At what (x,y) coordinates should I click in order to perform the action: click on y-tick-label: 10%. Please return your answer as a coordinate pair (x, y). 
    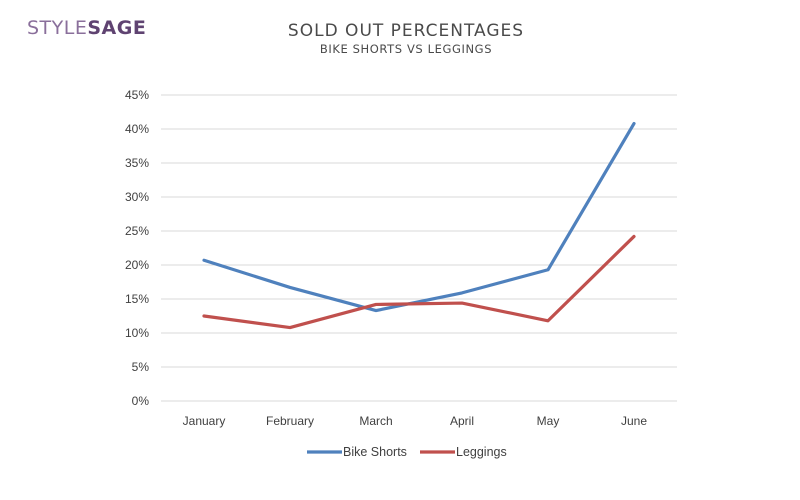
    Looking at the image, I should click on (137, 333).